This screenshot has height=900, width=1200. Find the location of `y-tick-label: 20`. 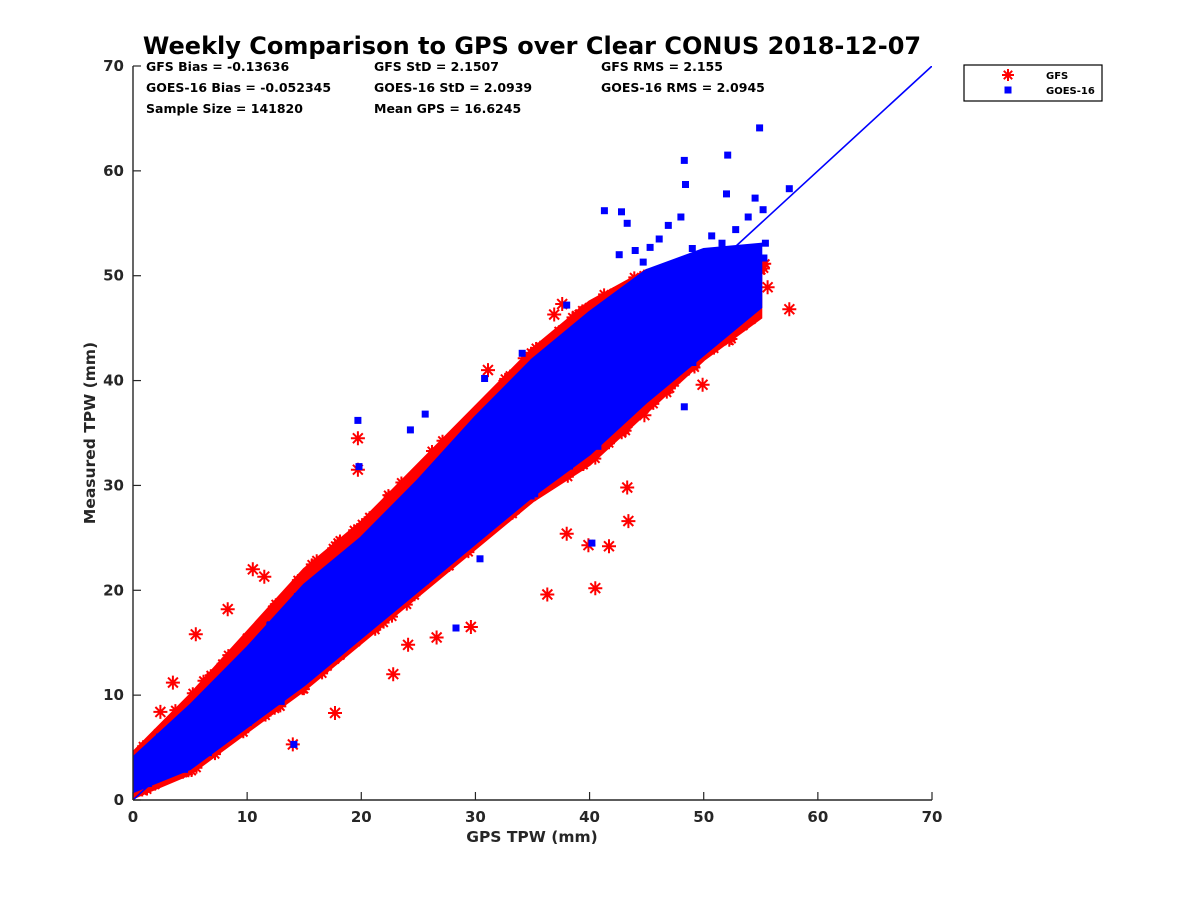

y-tick-label: 20 is located at coordinates (113, 590).